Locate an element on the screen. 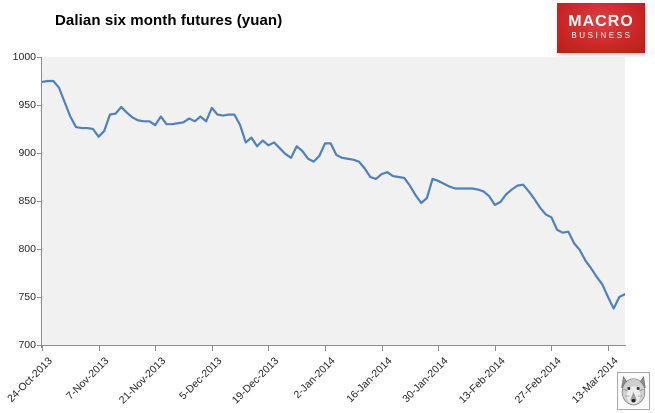 The height and width of the screenshot is (413, 655). wolf-badge is located at coordinates (633, 391).